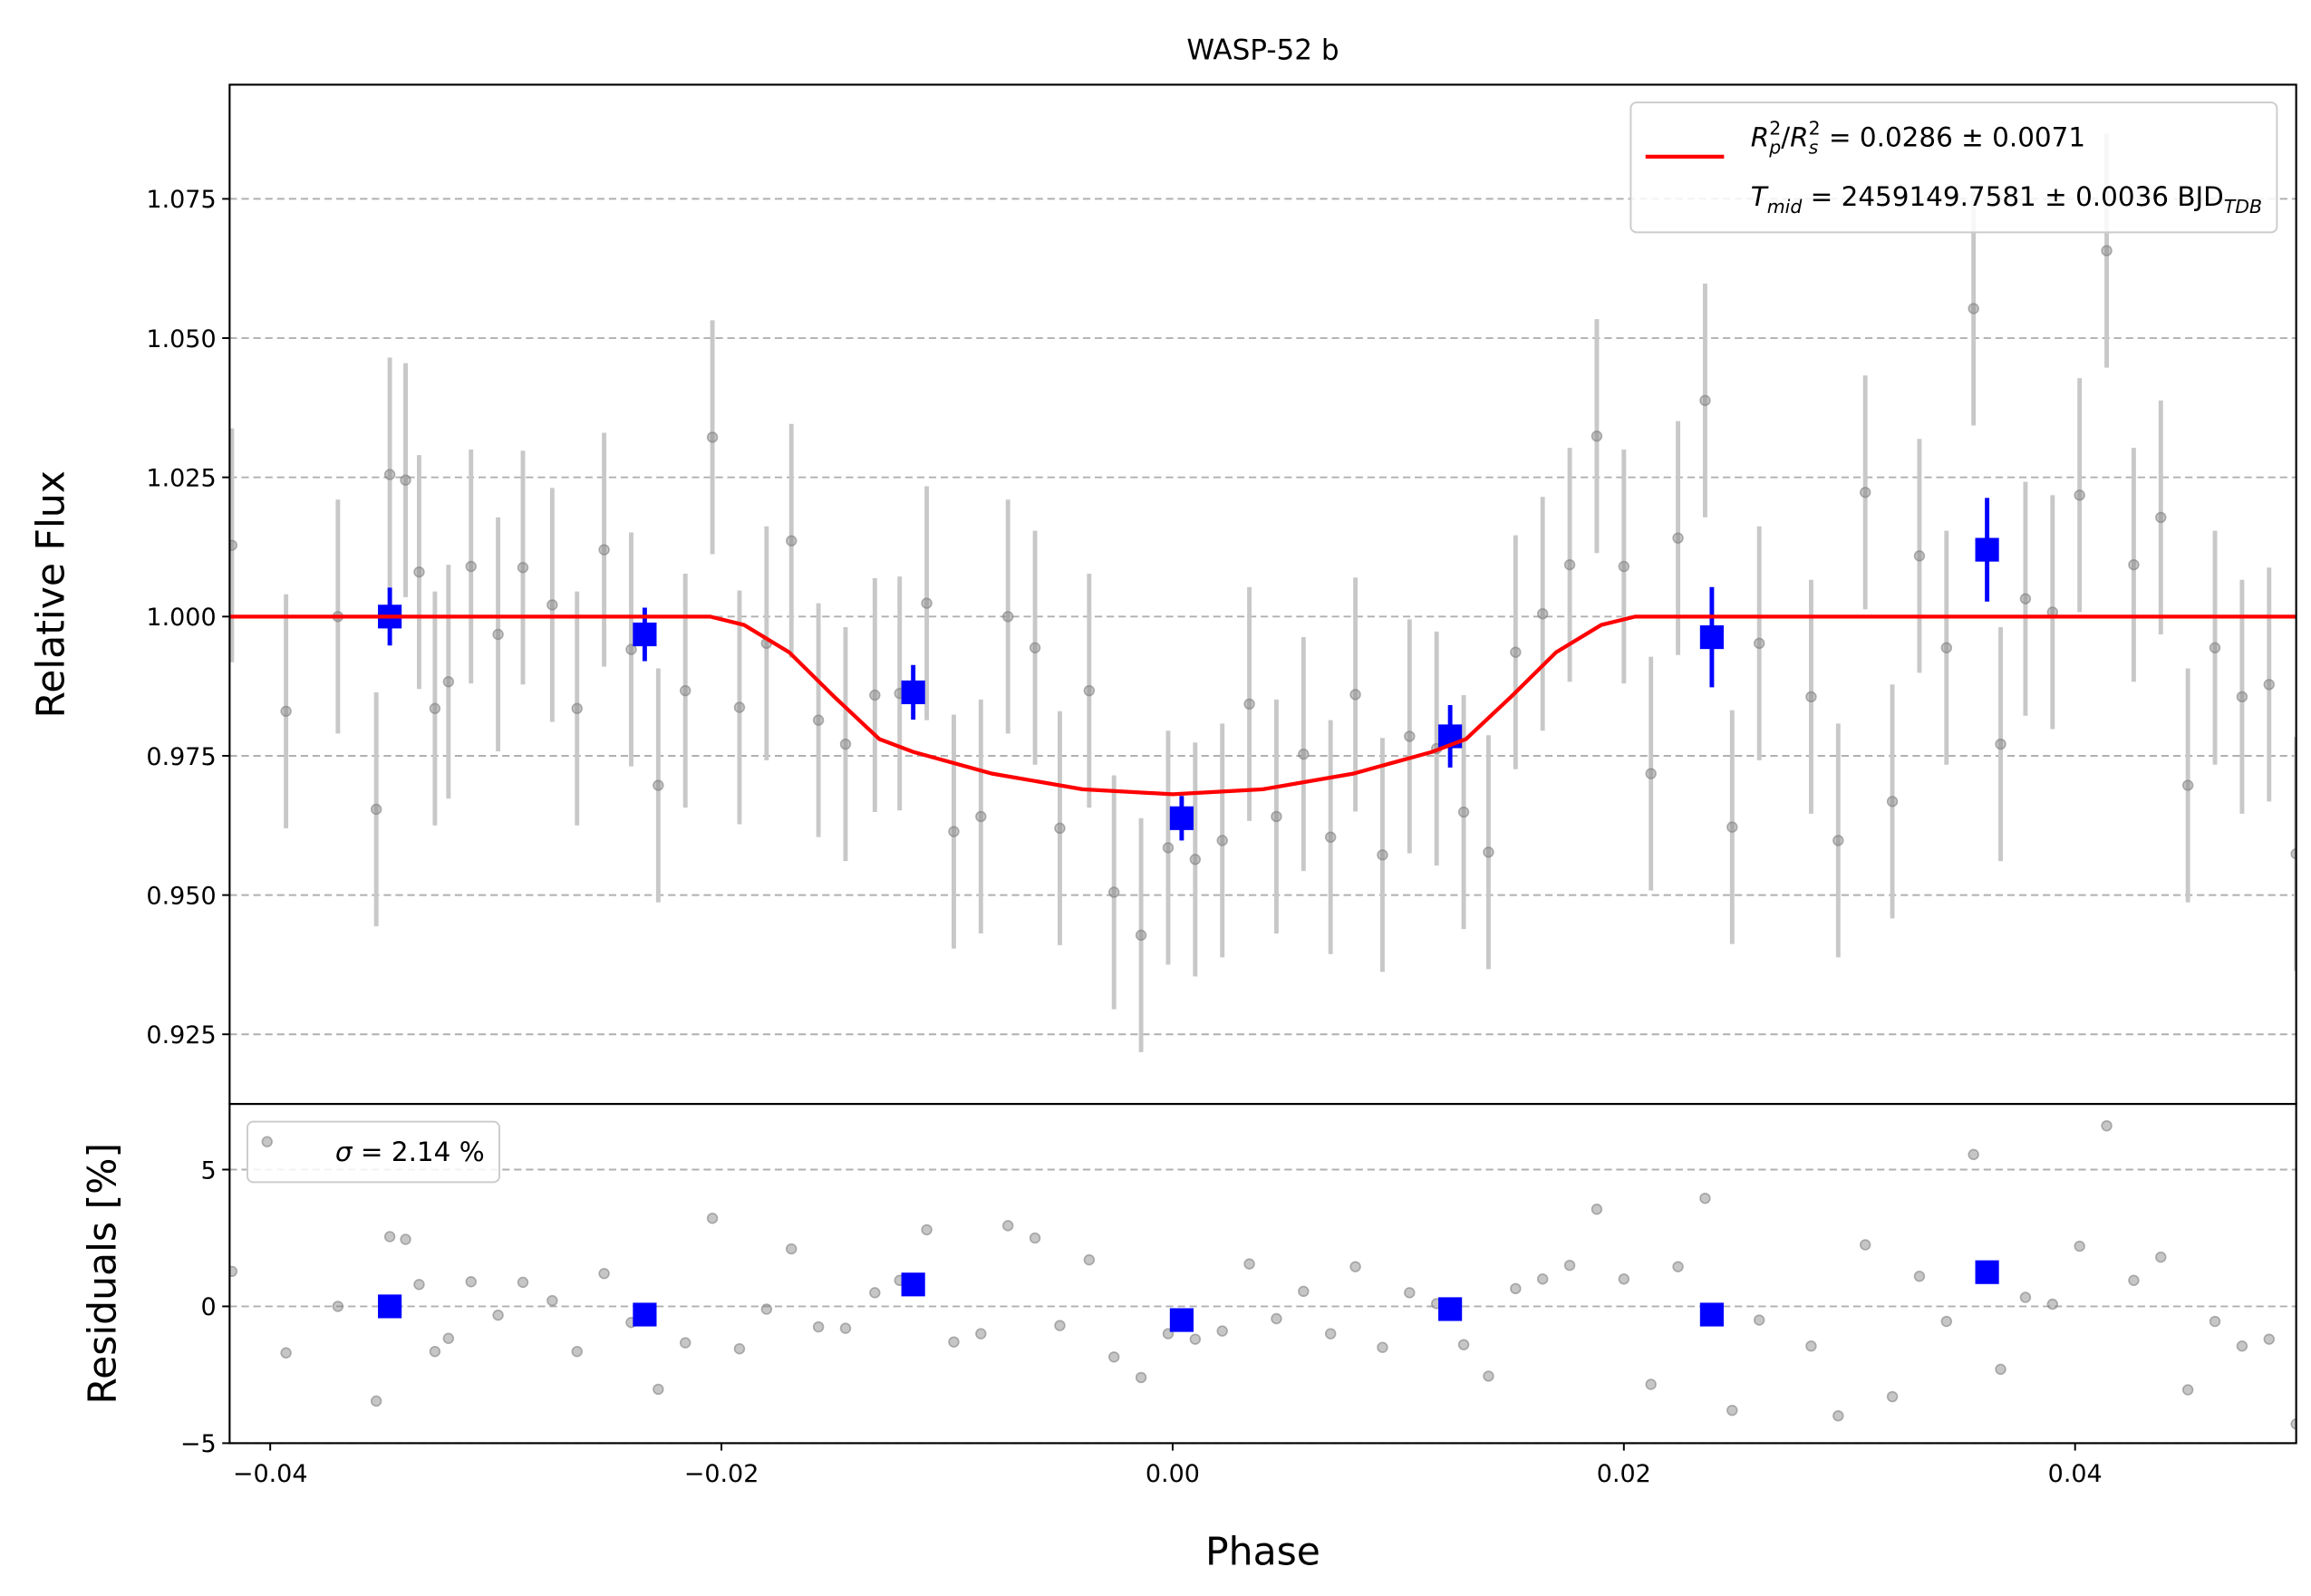 This screenshot has height=1596, width=2311. Describe the element at coordinates (1263, 705) in the screenshot. I see `model-line` at that location.